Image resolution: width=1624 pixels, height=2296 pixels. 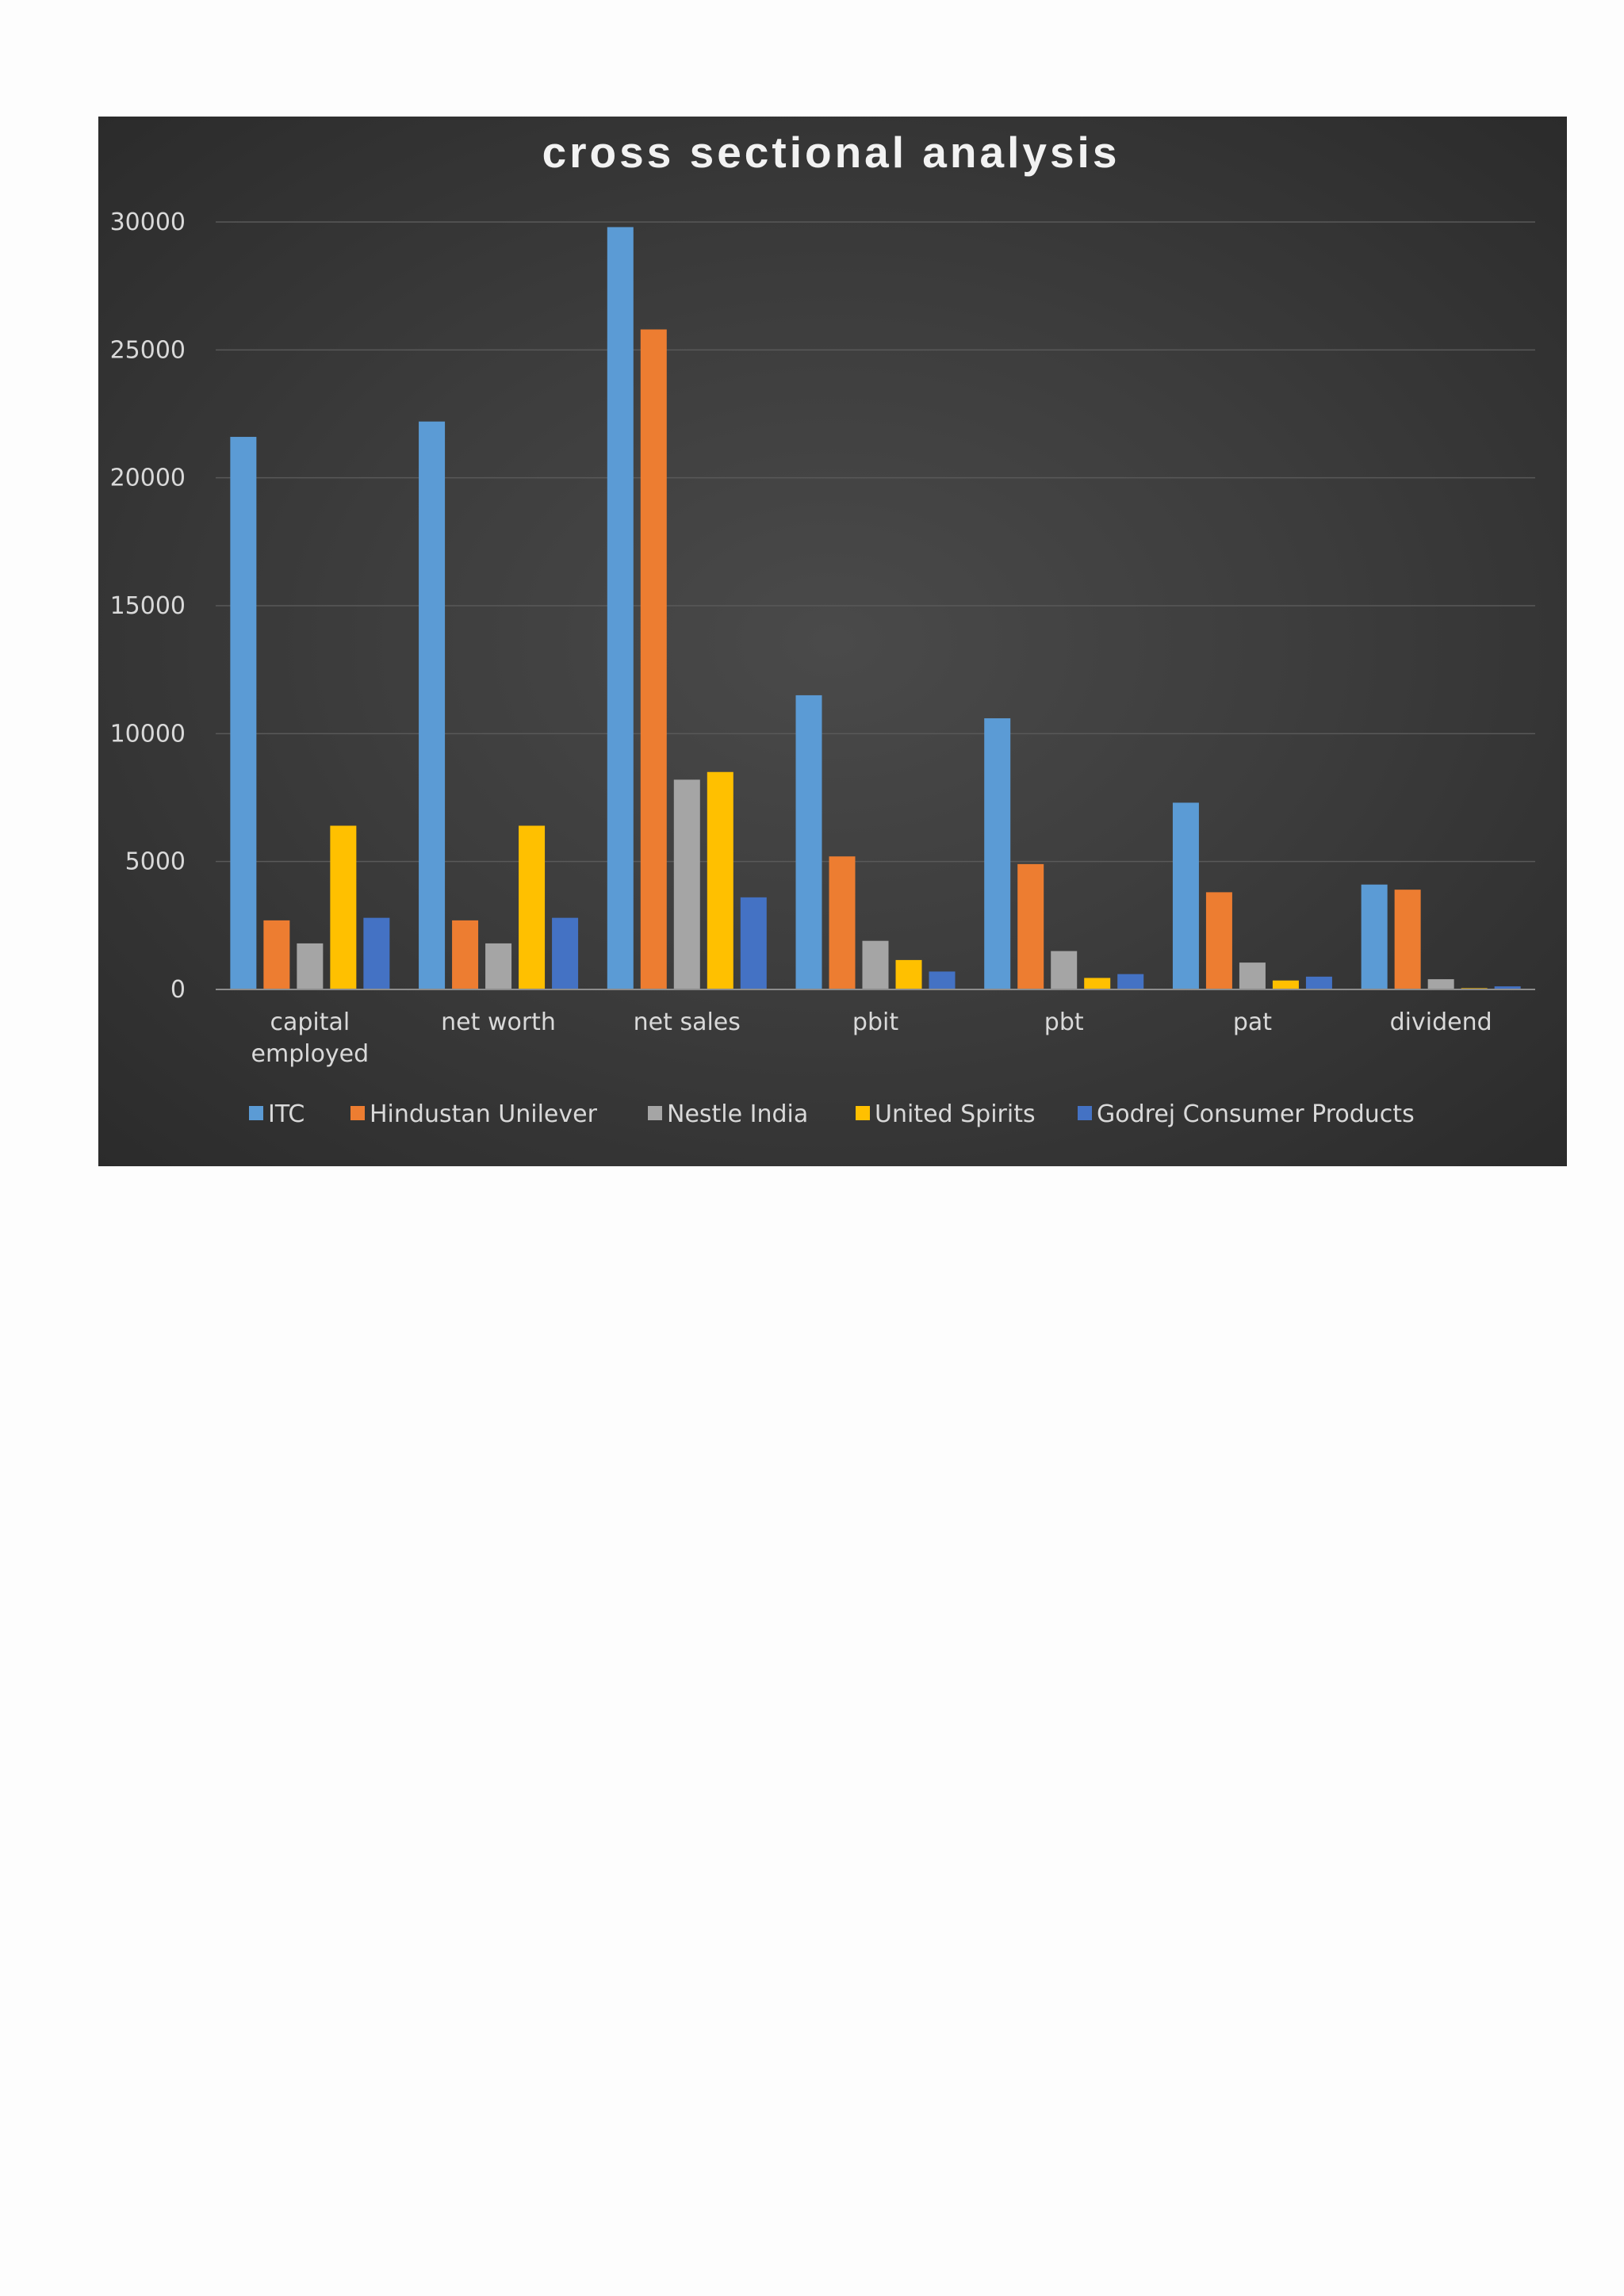 I want to click on y-axis-ticks: 0 5000 10000 15000 20000 25000 30000, so click(x=148, y=607).